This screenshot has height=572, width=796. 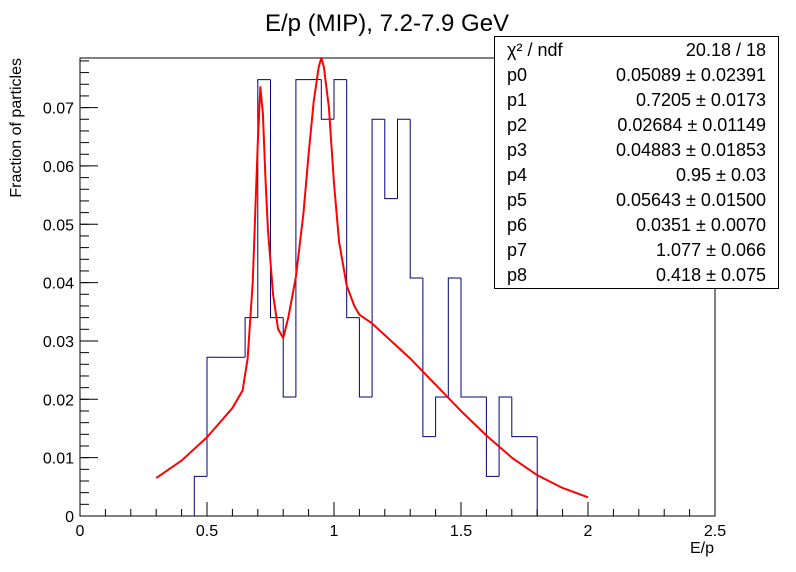 I want to click on y-tick-label: 0.01, so click(x=58, y=459).